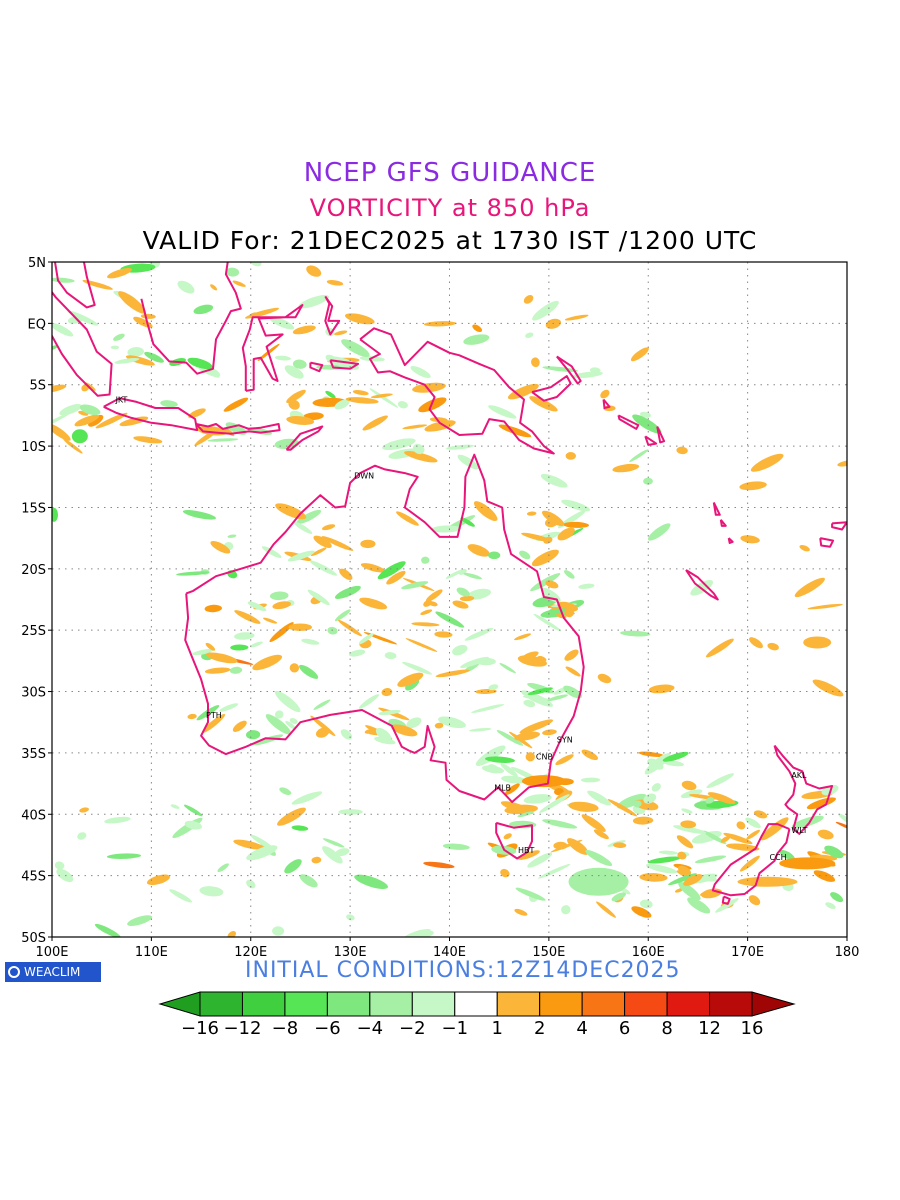 This screenshot has width=900, height=1200. Describe the element at coordinates (52, 972) in the screenshot. I see `logo-text: WEACLIM` at that location.